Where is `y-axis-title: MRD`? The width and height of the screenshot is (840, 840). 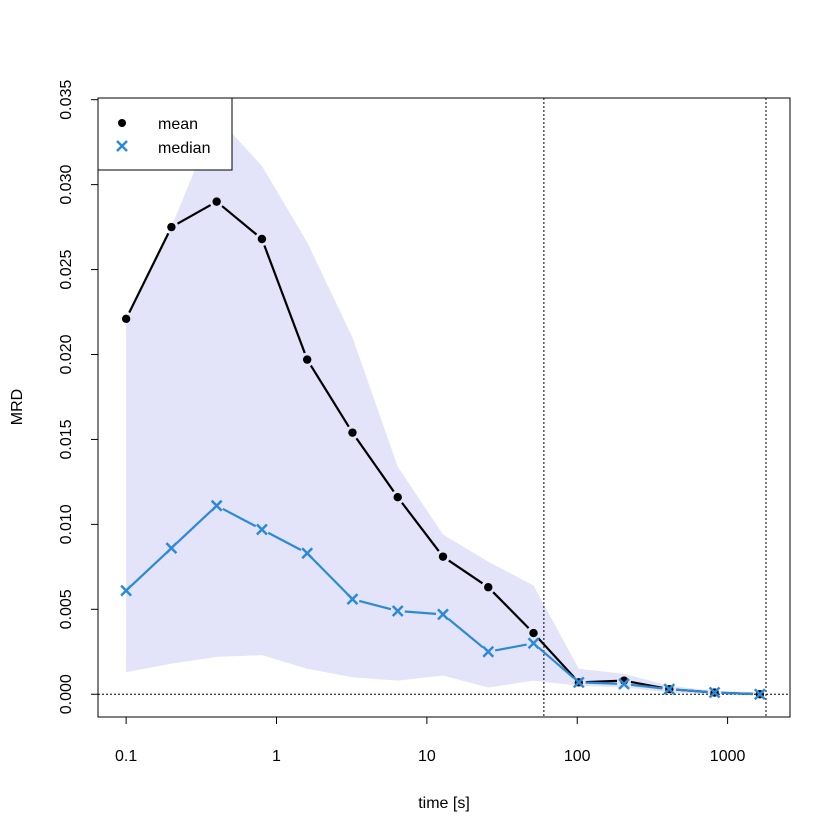 y-axis-title: MRD is located at coordinates (17, 407).